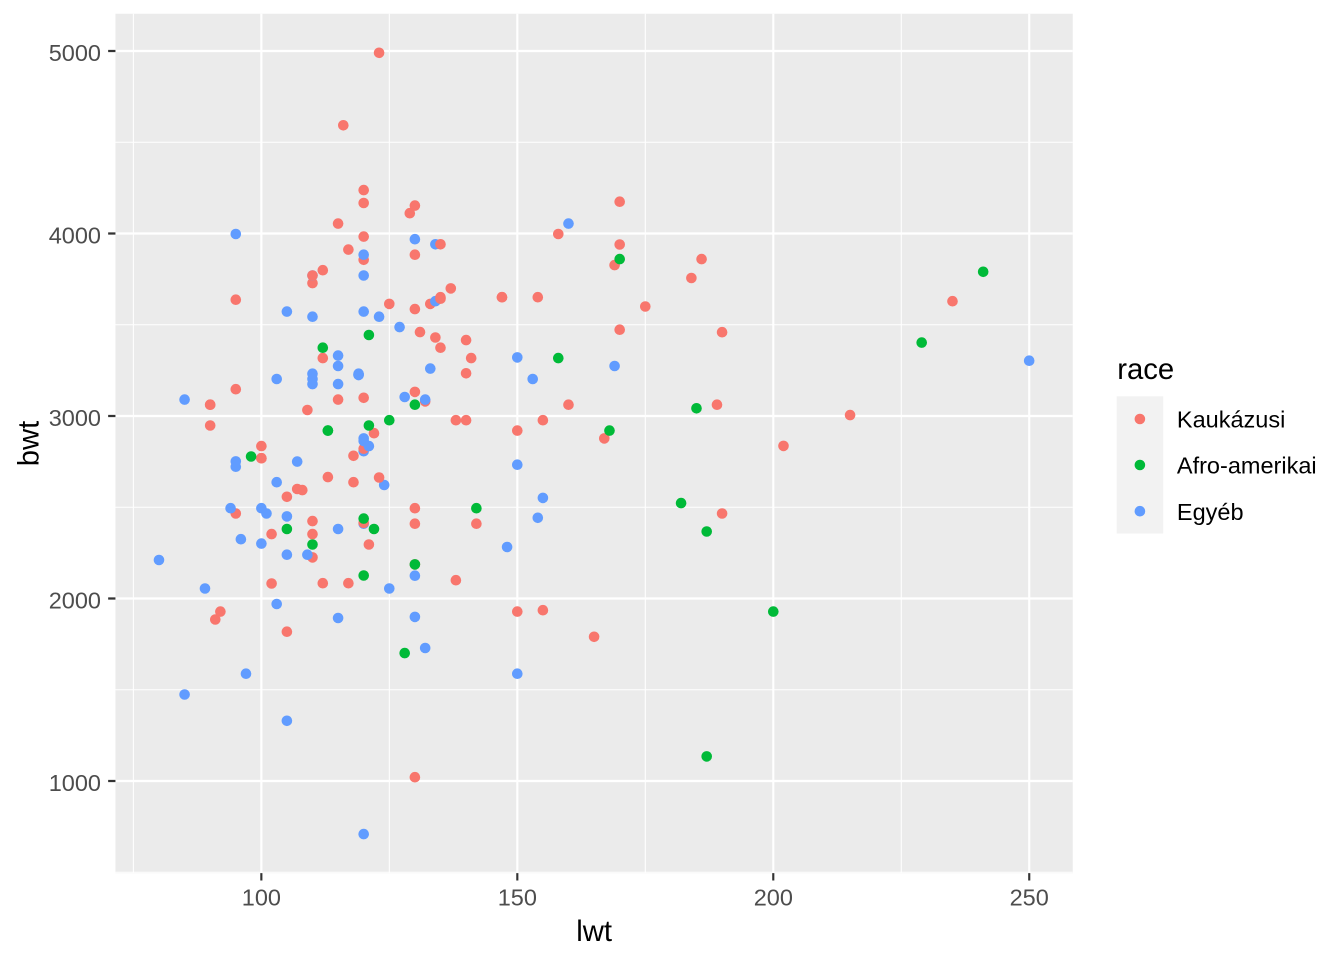 The image size is (1344, 960). I want to click on svg-text: 100, so click(261, 897).